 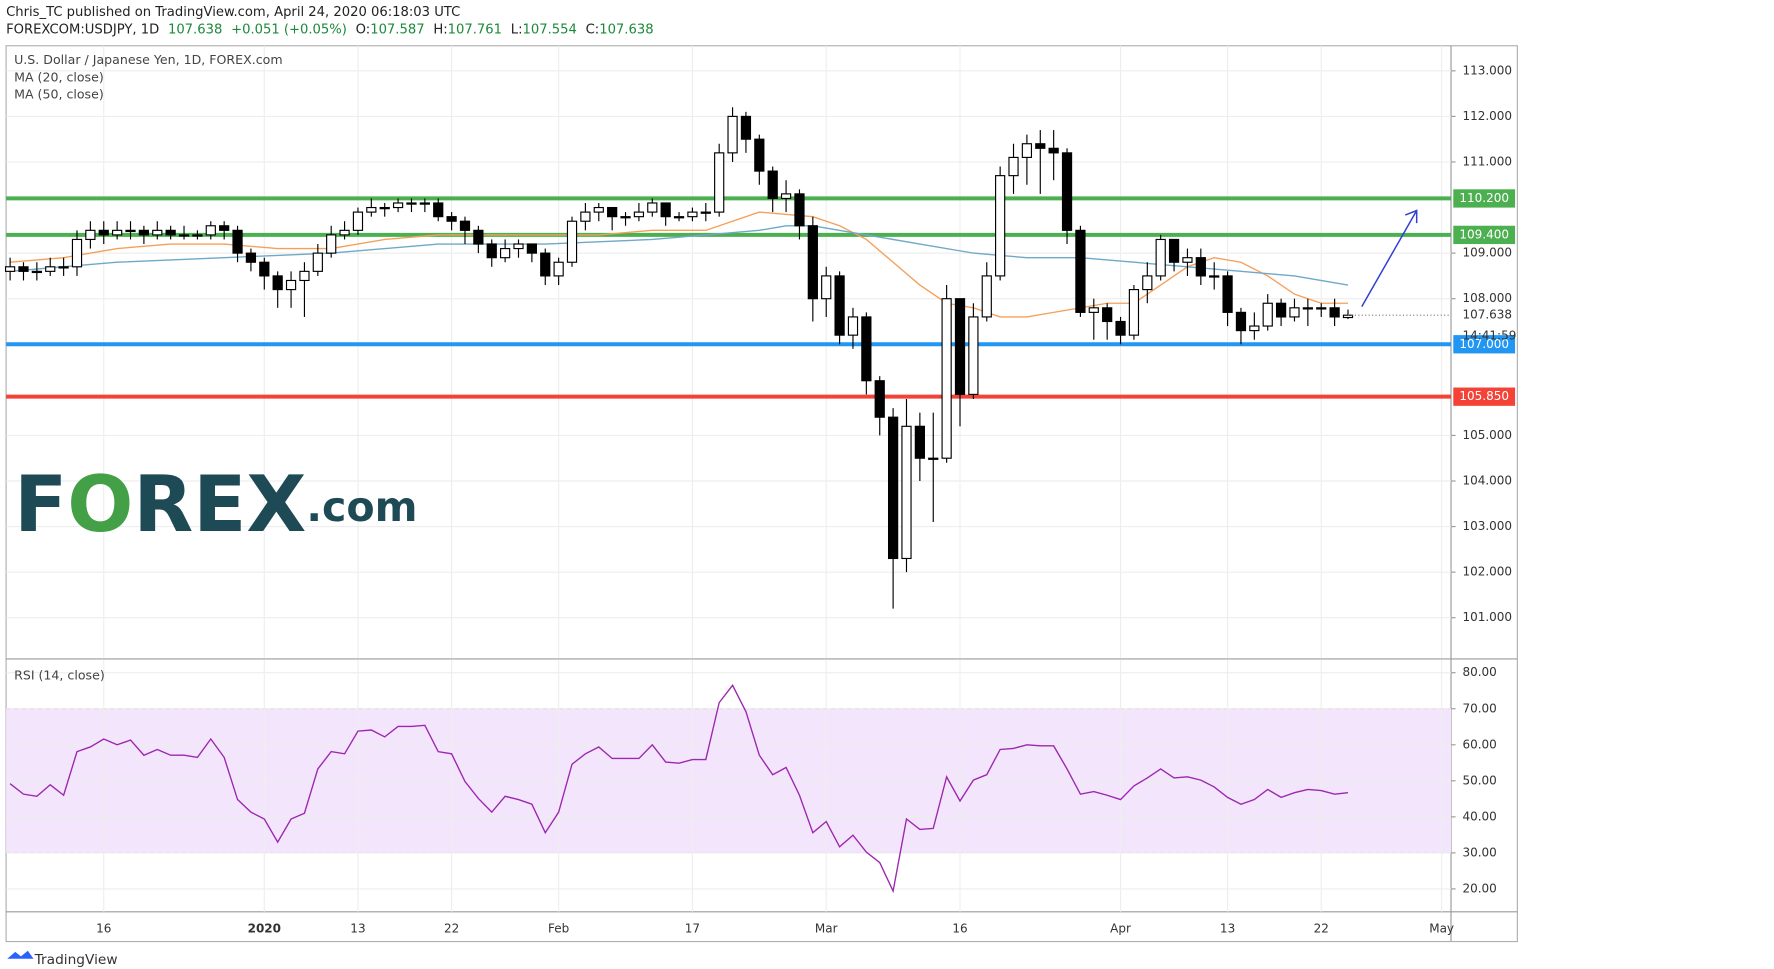 What do you see at coordinates (517, 29) in the screenshot?
I see `low-label: L:` at bounding box center [517, 29].